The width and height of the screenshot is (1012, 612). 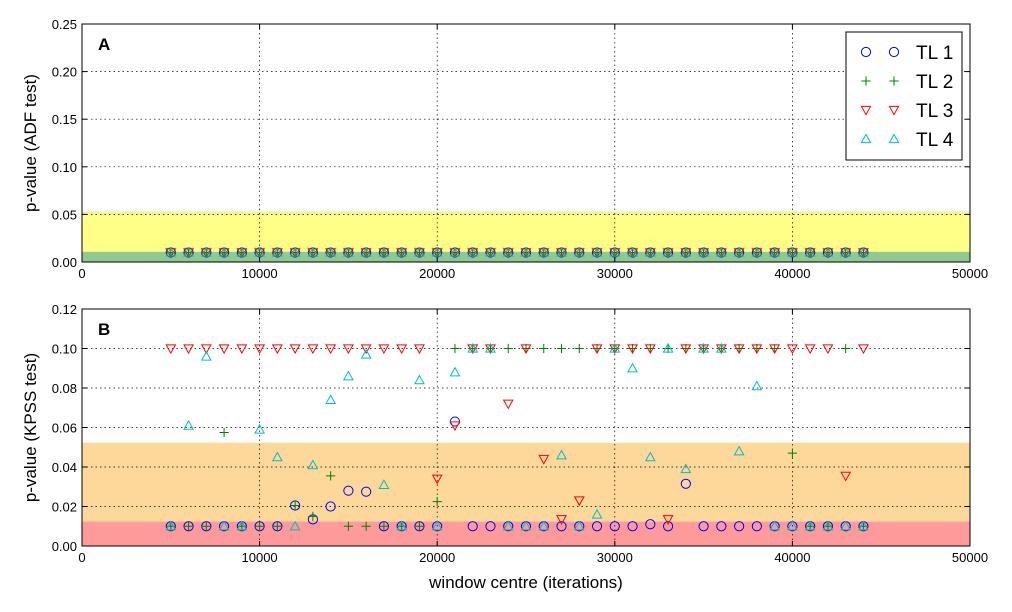 What do you see at coordinates (525, 582) in the screenshot?
I see `x-axis-label: window centre (iterations)` at bounding box center [525, 582].